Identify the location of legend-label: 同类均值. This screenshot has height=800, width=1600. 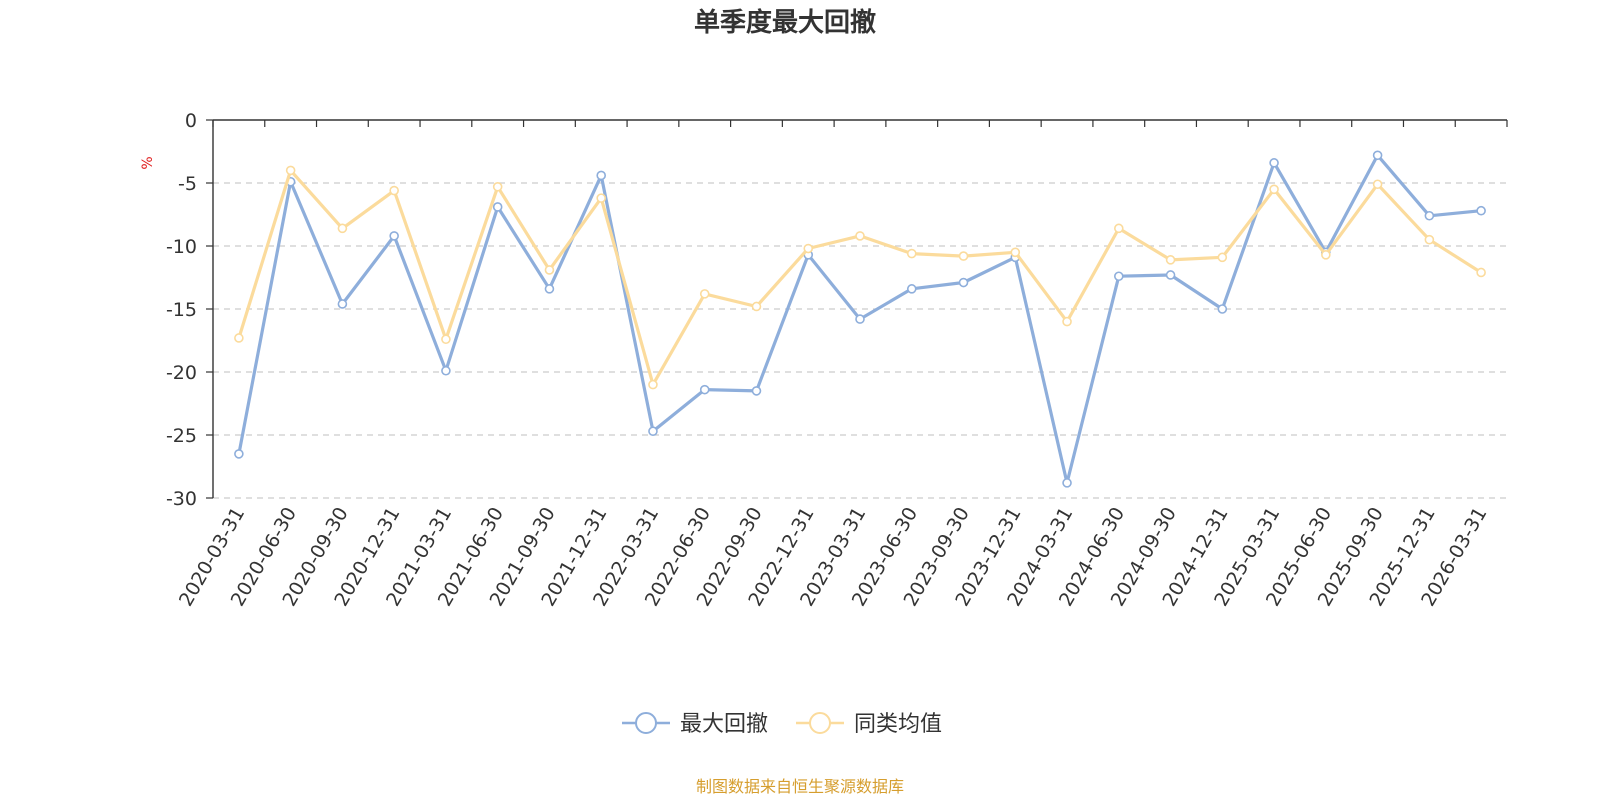
(898, 724).